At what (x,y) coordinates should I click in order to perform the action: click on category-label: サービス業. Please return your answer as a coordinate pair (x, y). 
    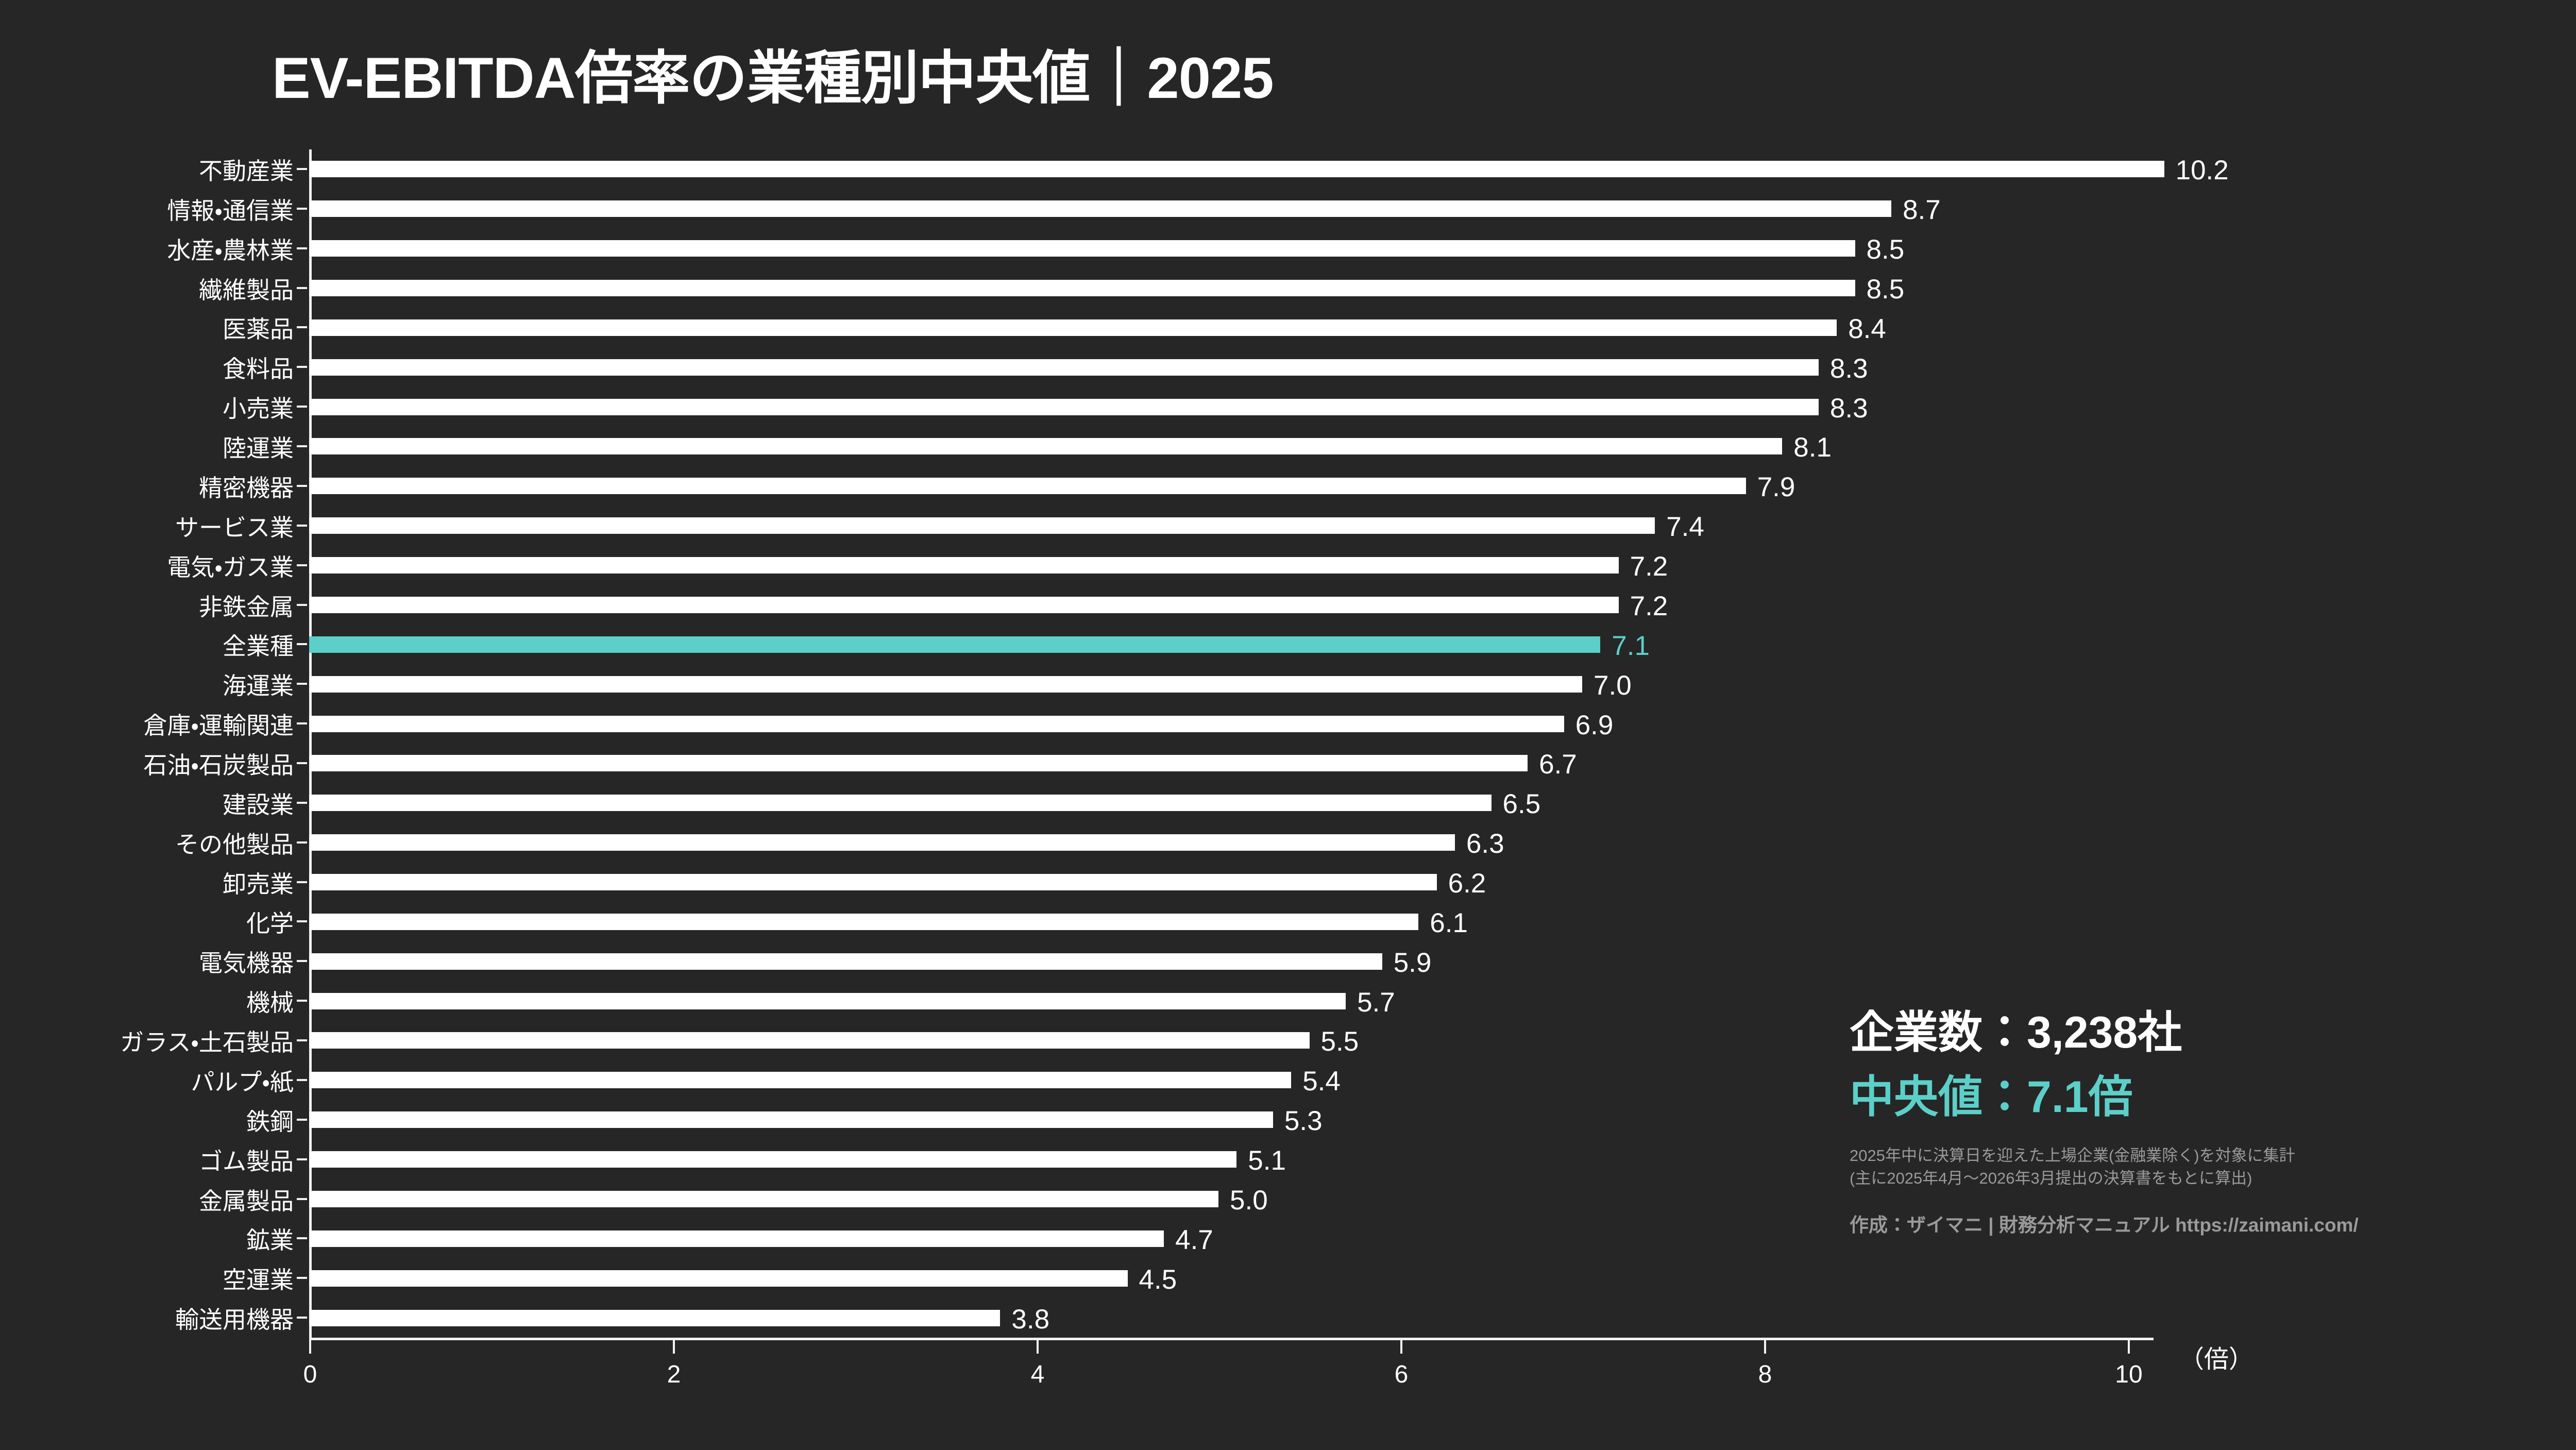
    Looking at the image, I should click on (234, 527).